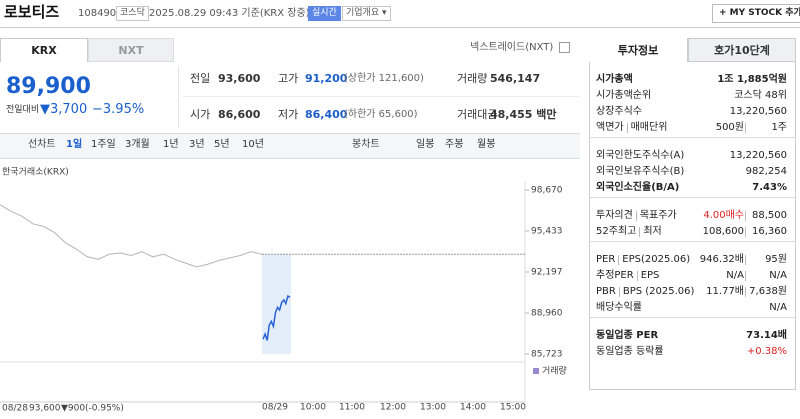  Describe the element at coordinates (554, 371) in the screenshot. I see `volume-label: 거래량` at that location.